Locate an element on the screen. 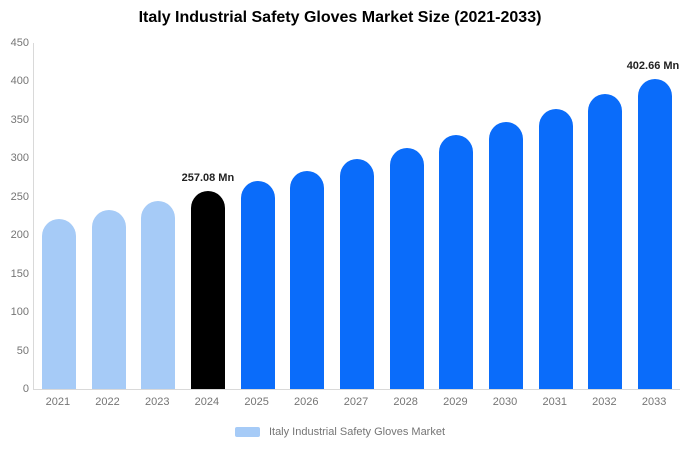 The width and height of the screenshot is (680, 450). x-tick-label: 2032 is located at coordinates (604, 402).